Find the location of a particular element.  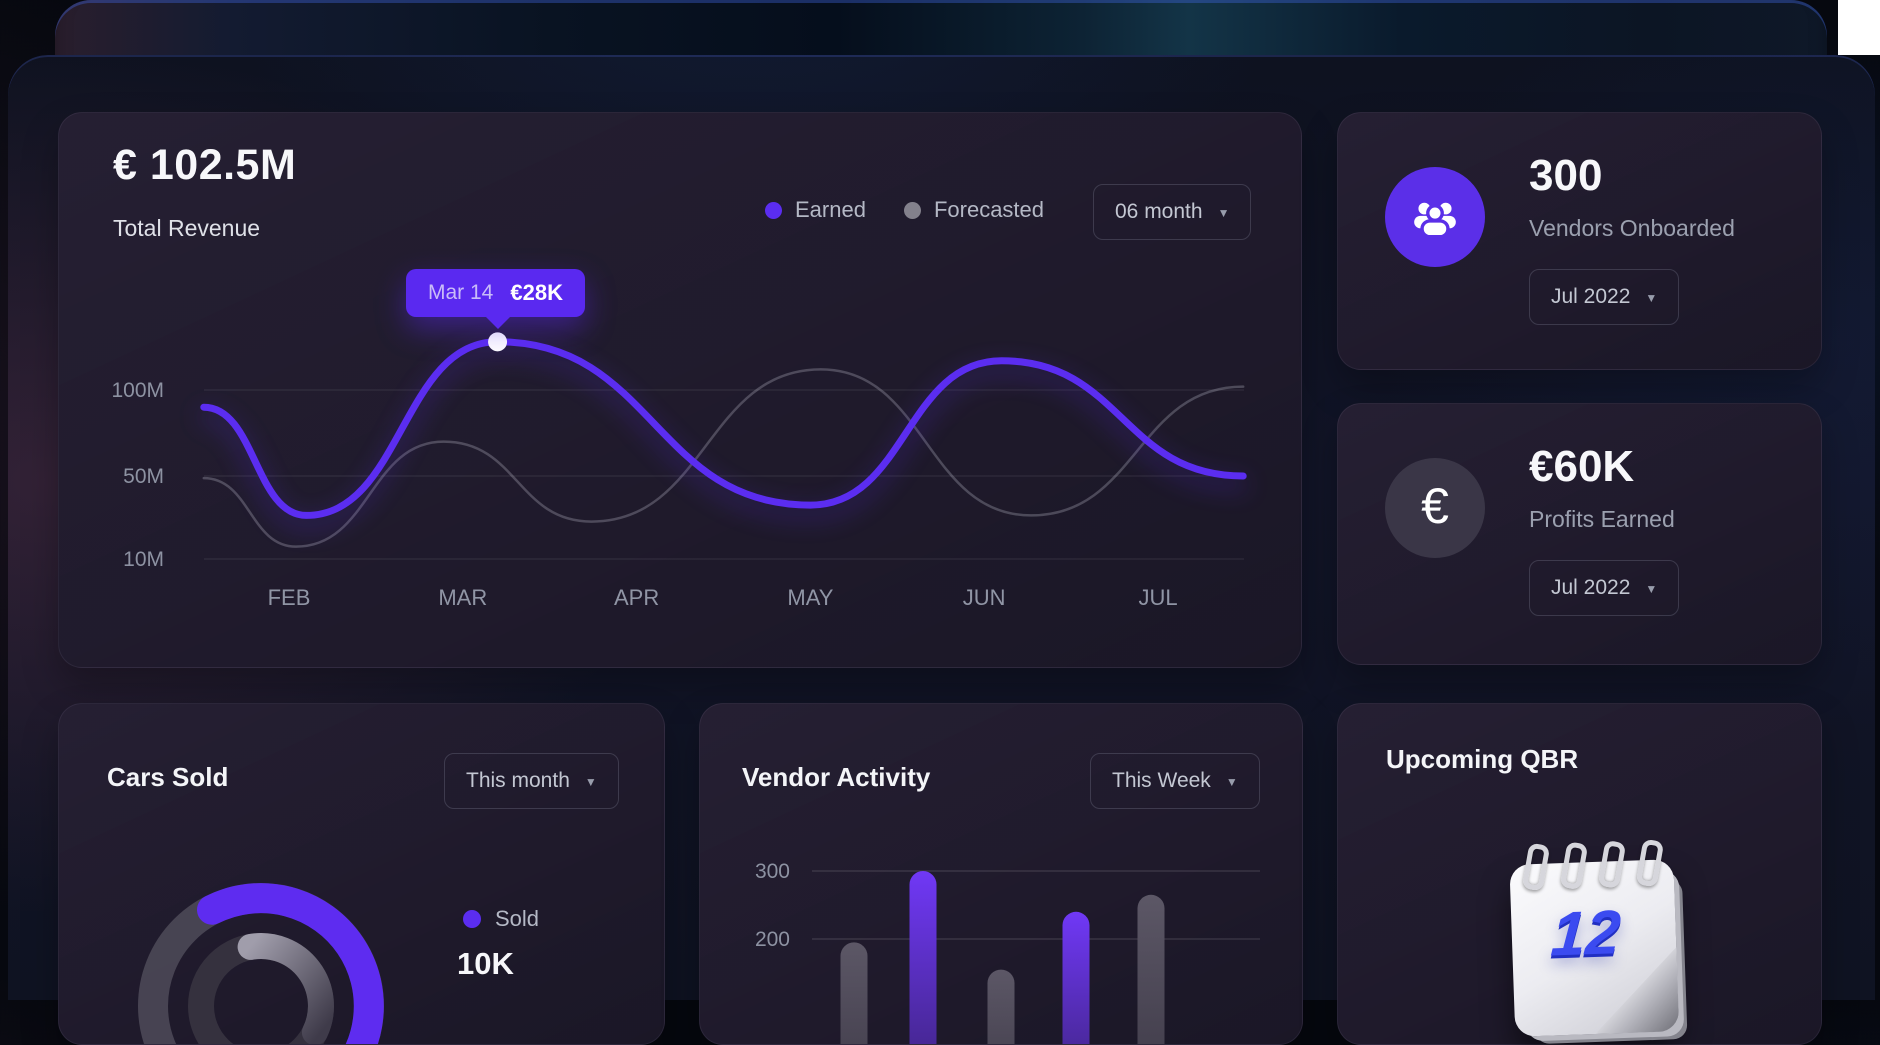

legend-forecasted-label: Forecasted is located at coordinates (989, 209).